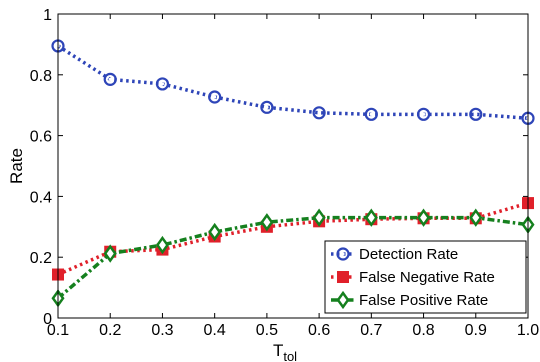 Image resolution: width=540 pixels, height=362 pixels. I want to click on x-tick-label: 0.2, so click(110, 330).